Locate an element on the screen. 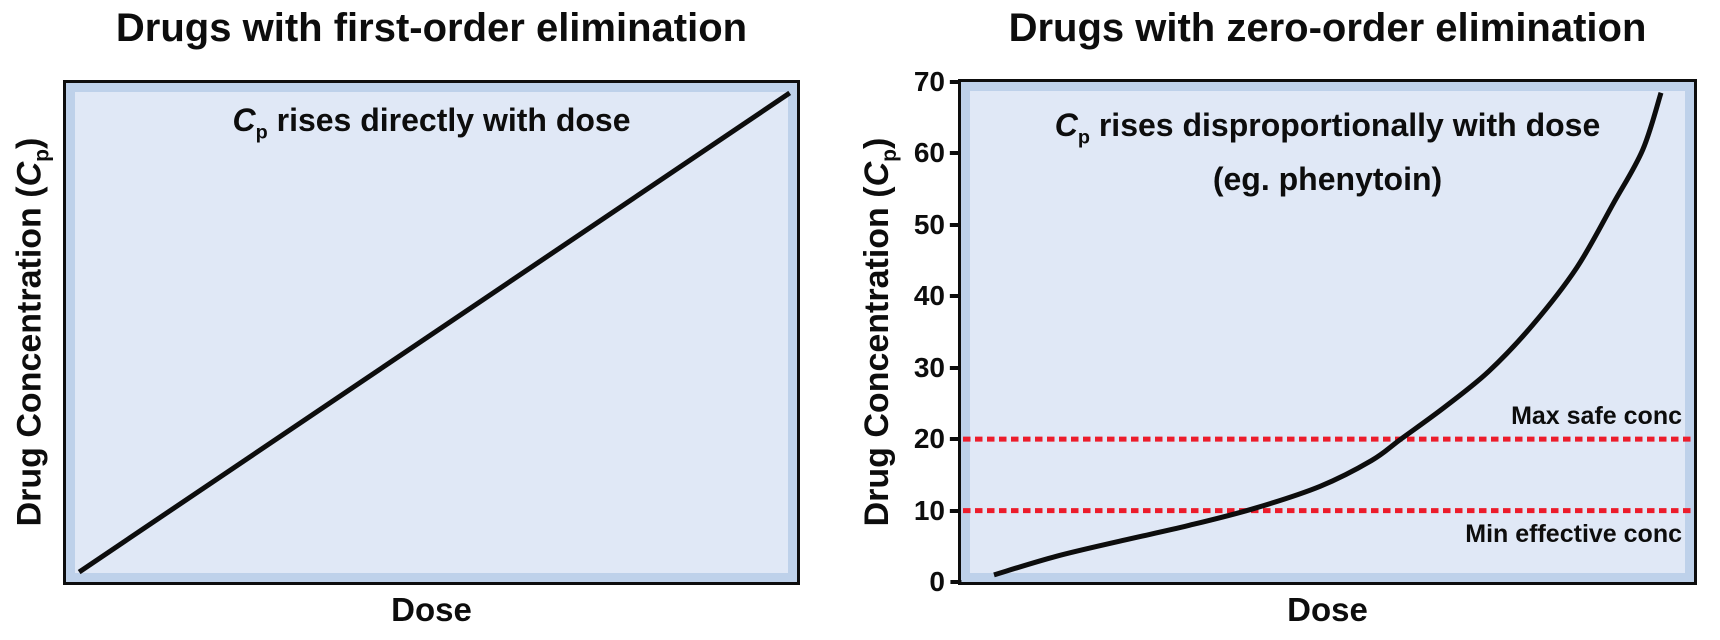  x-axis-label-zero-order: Dose is located at coordinates (1327, 609).